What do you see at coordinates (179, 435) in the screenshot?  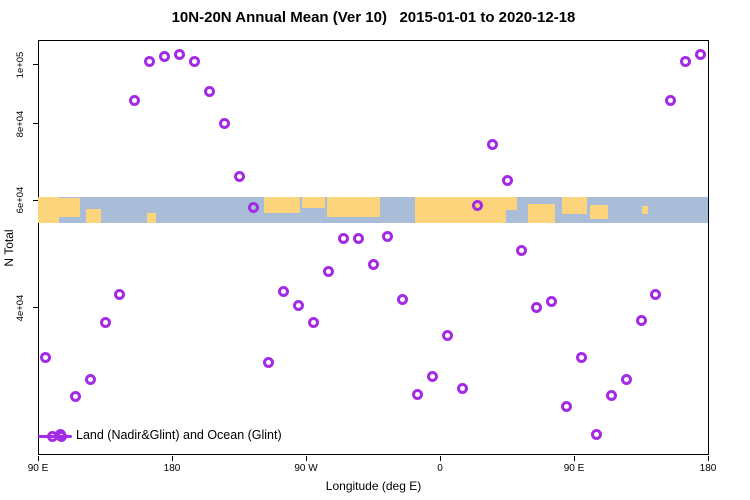 I see `legend-label: Land (Nadir&Glint) and Ocean (Glint)` at bounding box center [179, 435].